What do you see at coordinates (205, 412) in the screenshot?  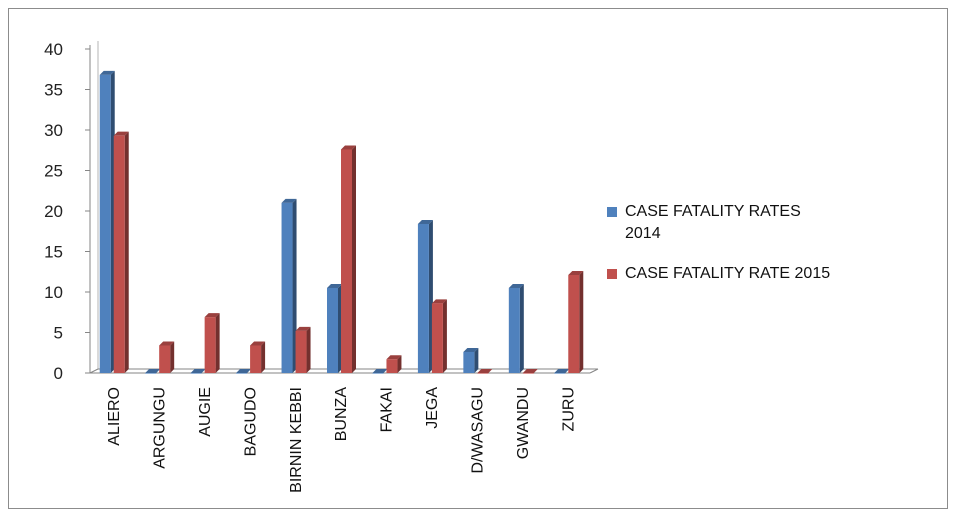 I see `x-tick-label: AUGIE` at bounding box center [205, 412].